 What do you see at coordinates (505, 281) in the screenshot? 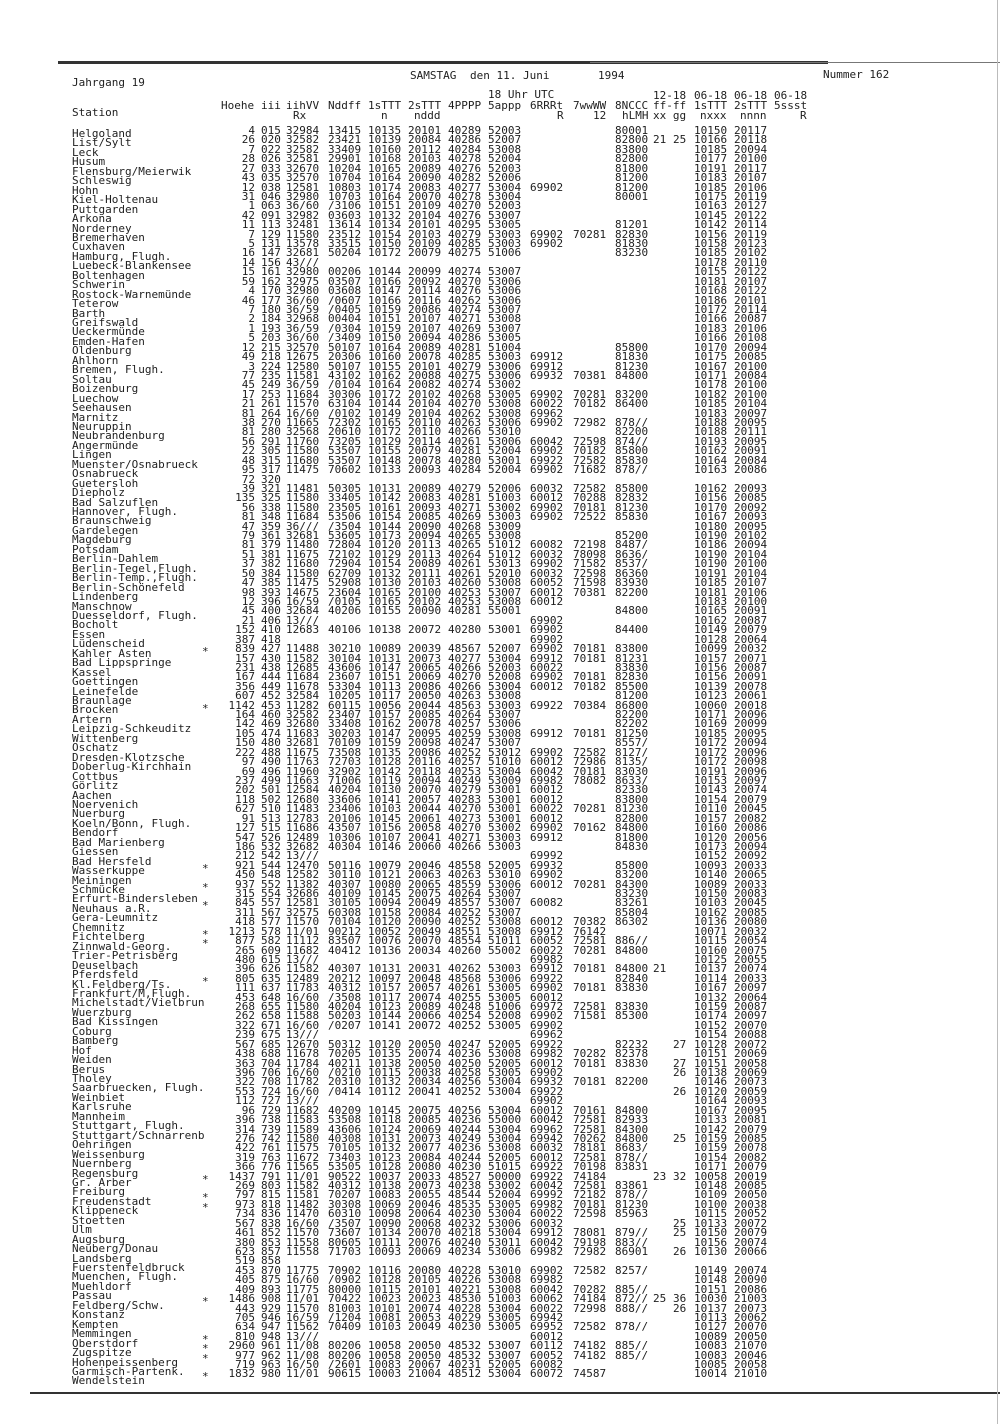
I see `cell-a5: 53006` at bounding box center [505, 281].